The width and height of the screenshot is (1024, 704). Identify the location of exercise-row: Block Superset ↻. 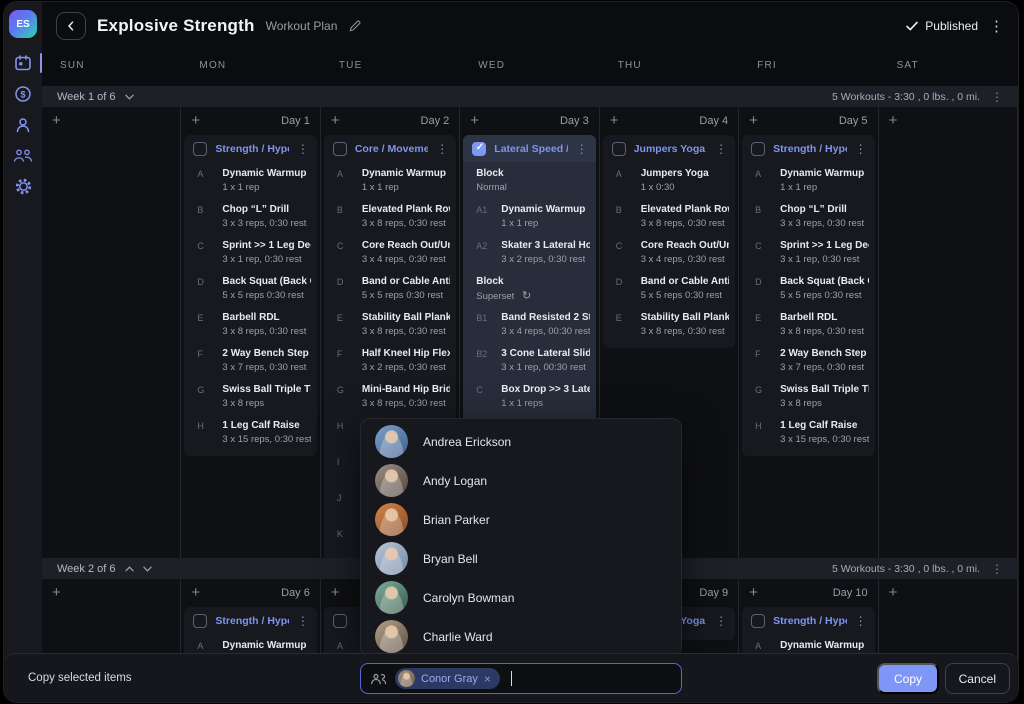
(529, 288).